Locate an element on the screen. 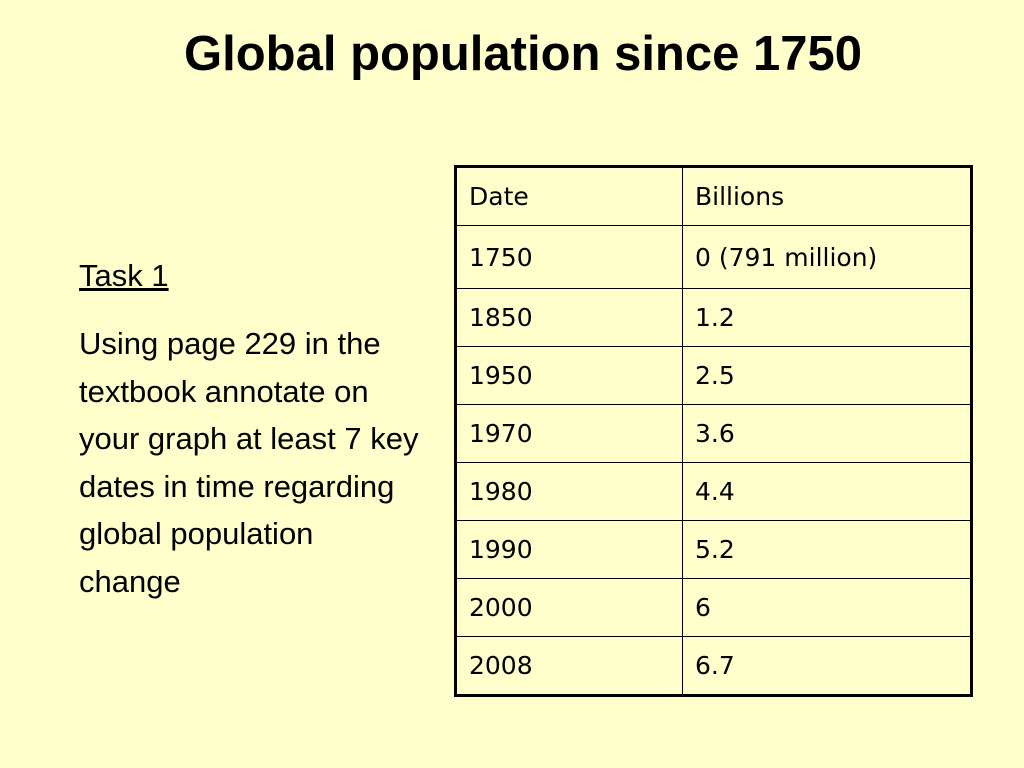  billions-cell: 2.5 is located at coordinates (827, 375).